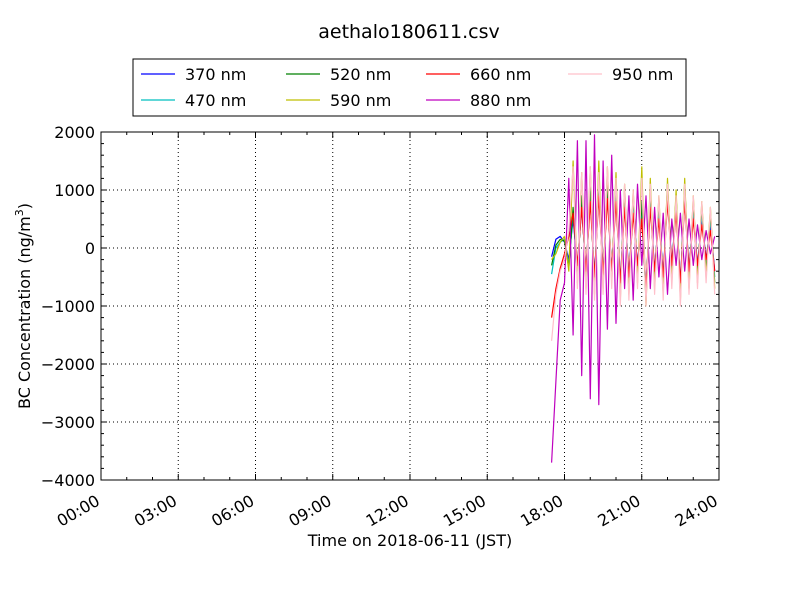  I want to click on x-tick-label: 21:00, so click(618, 511).